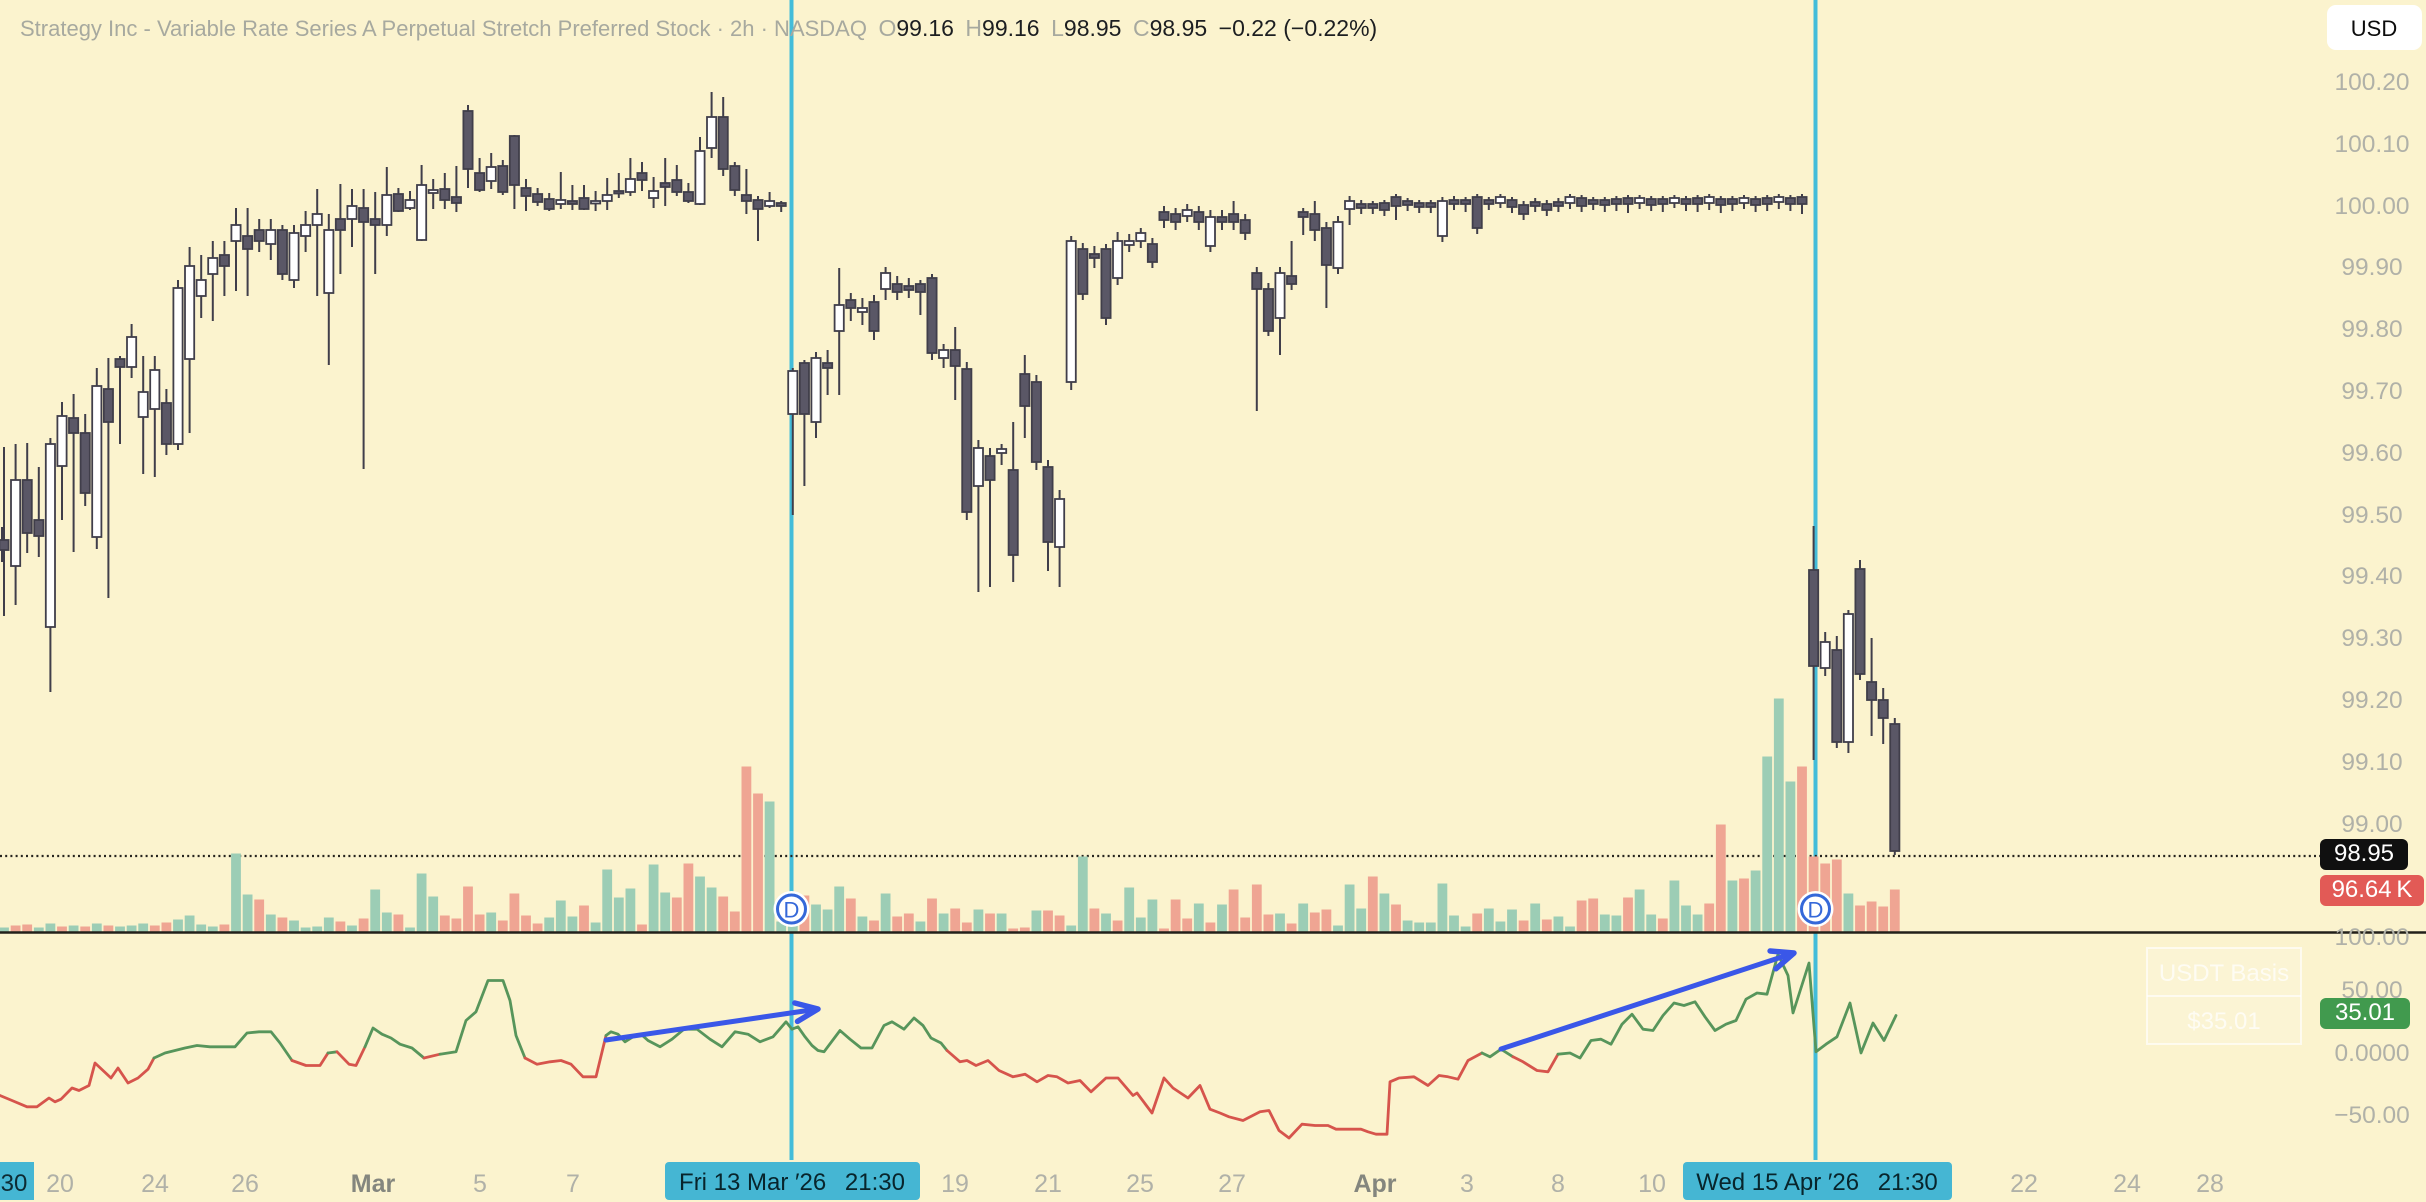 This screenshot has height=1202, width=2426. Describe the element at coordinates (2372, 889) in the screenshot. I see `svg-text: 96.64 K` at that location.